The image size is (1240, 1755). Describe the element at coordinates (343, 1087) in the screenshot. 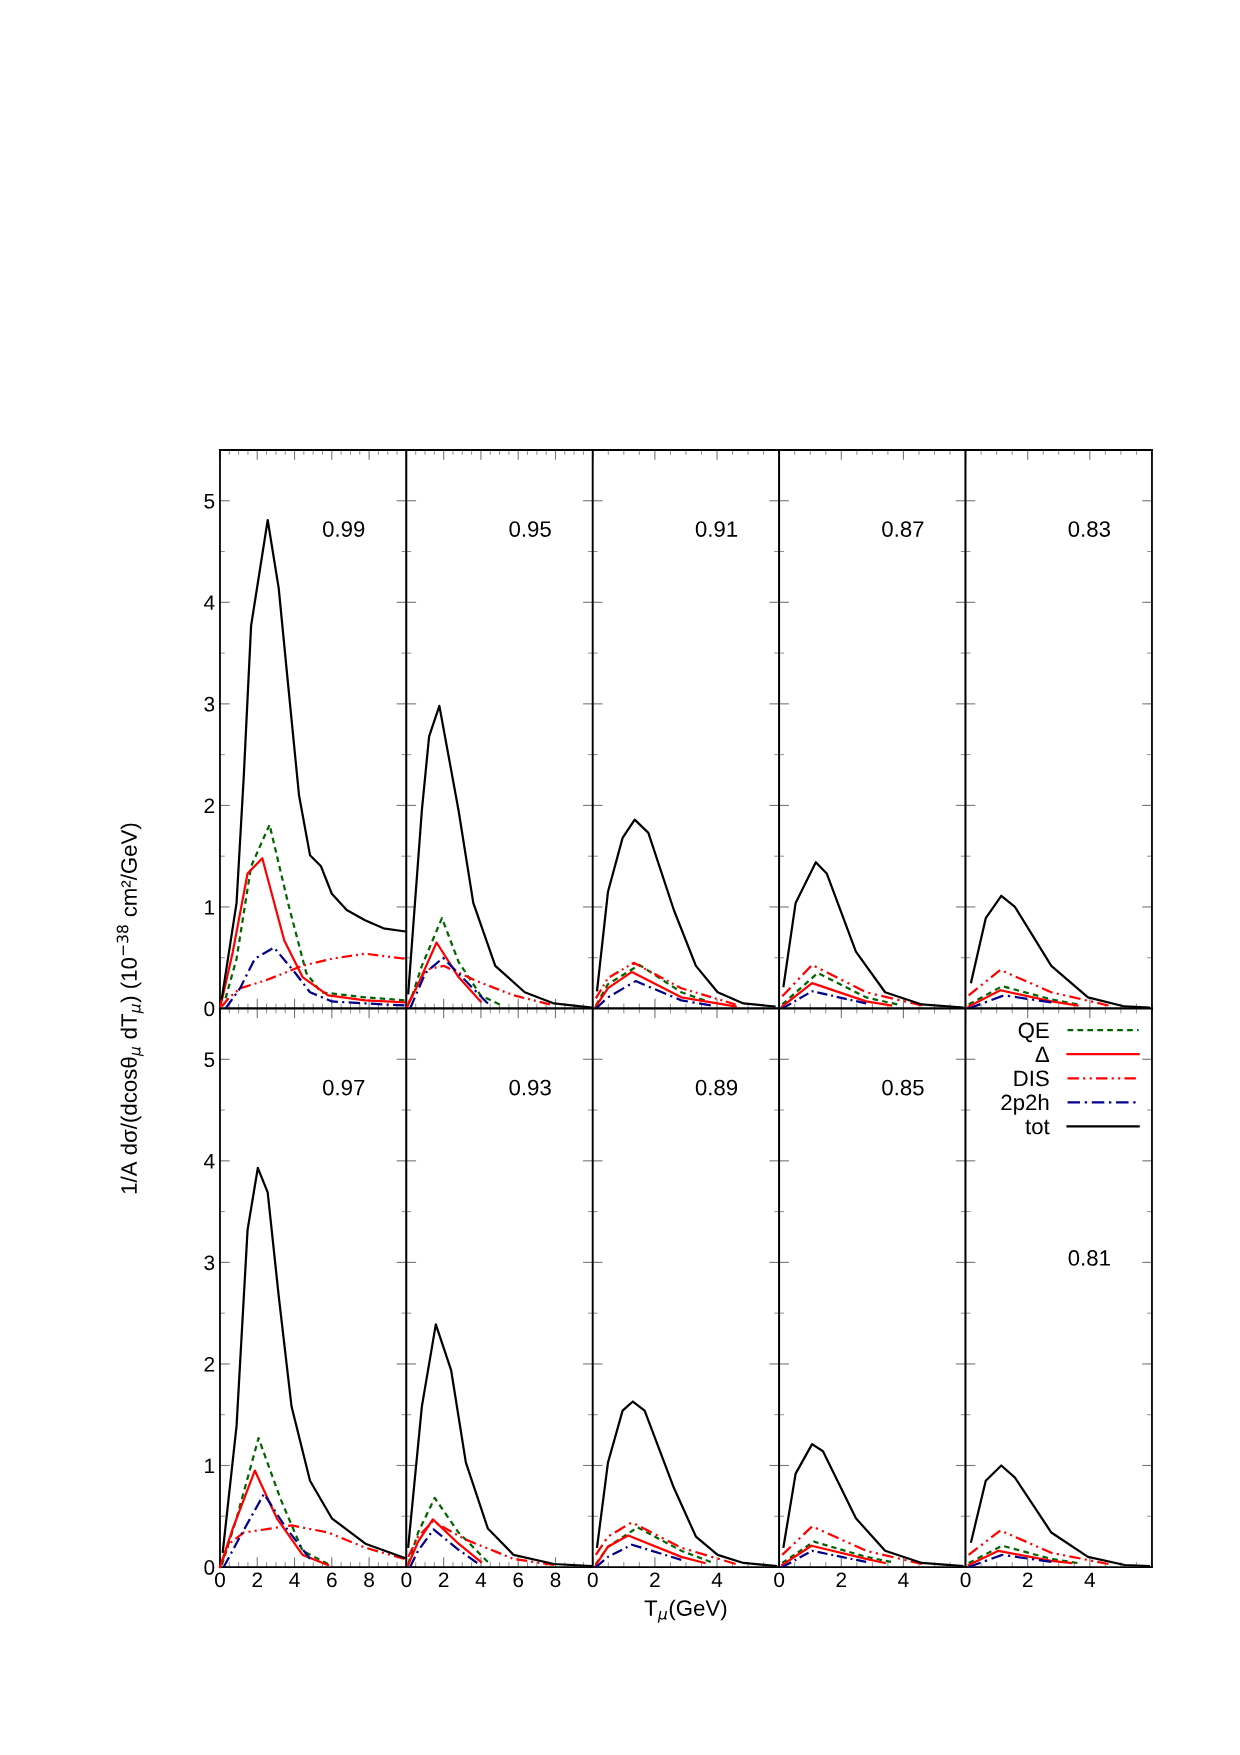

I see `annotation: 0.97` at that location.